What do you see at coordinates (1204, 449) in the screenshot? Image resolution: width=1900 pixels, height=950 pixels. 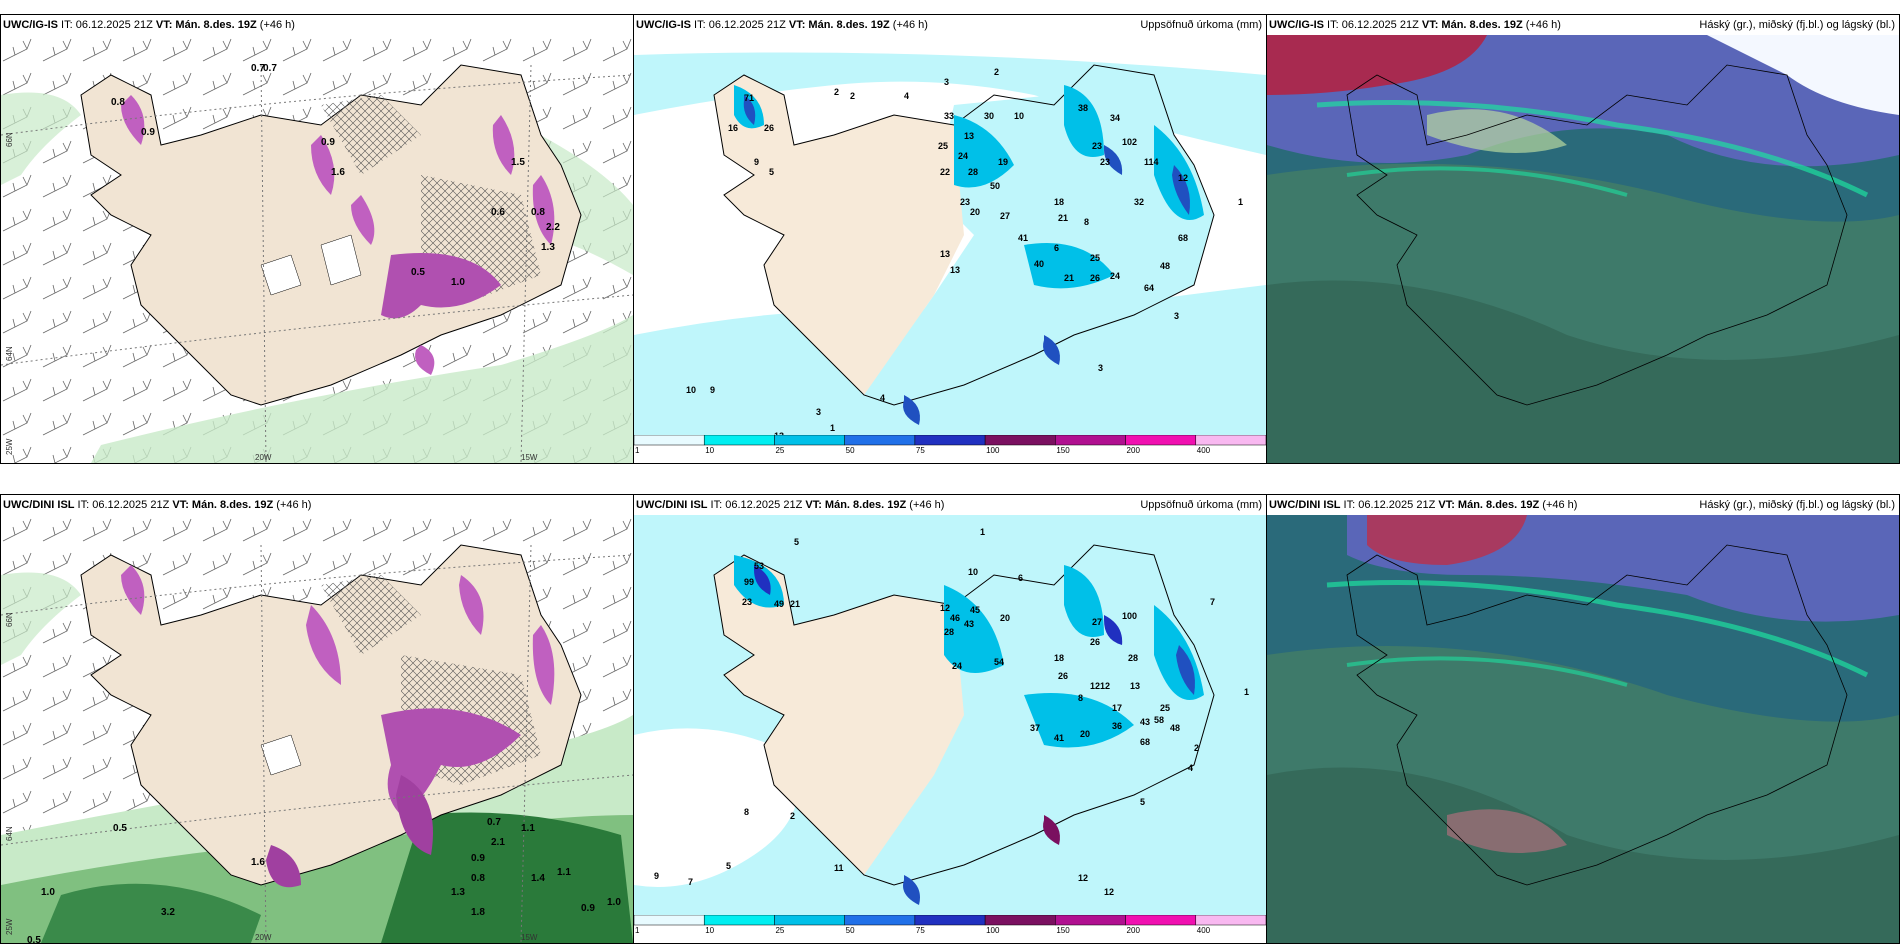 I see `colorbar-label: 400` at bounding box center [1204, 449].